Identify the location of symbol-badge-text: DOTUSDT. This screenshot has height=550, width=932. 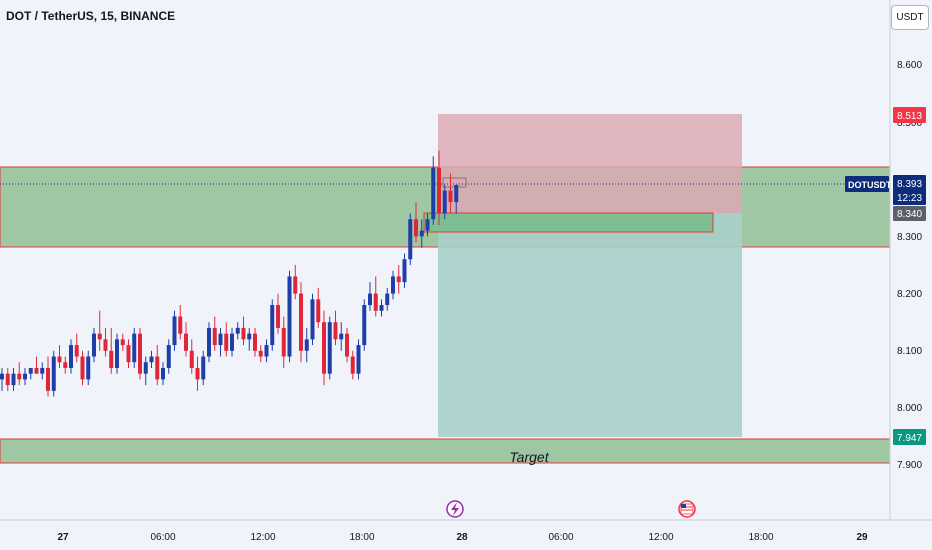
(870, 185).